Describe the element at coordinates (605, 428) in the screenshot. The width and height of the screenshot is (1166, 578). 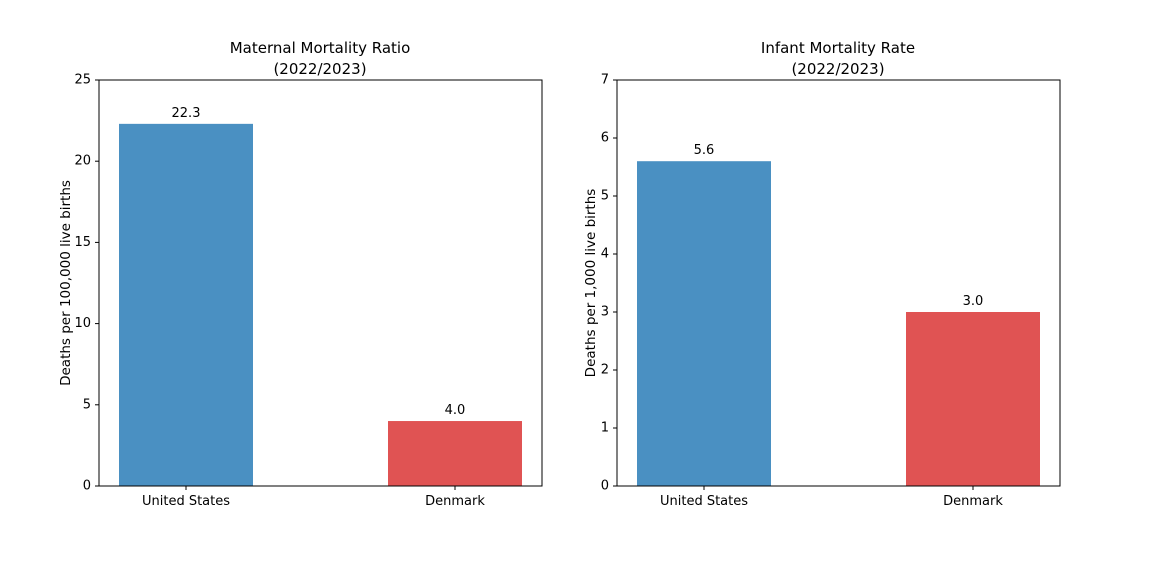
I see `y-tick-label: 1` at that location.